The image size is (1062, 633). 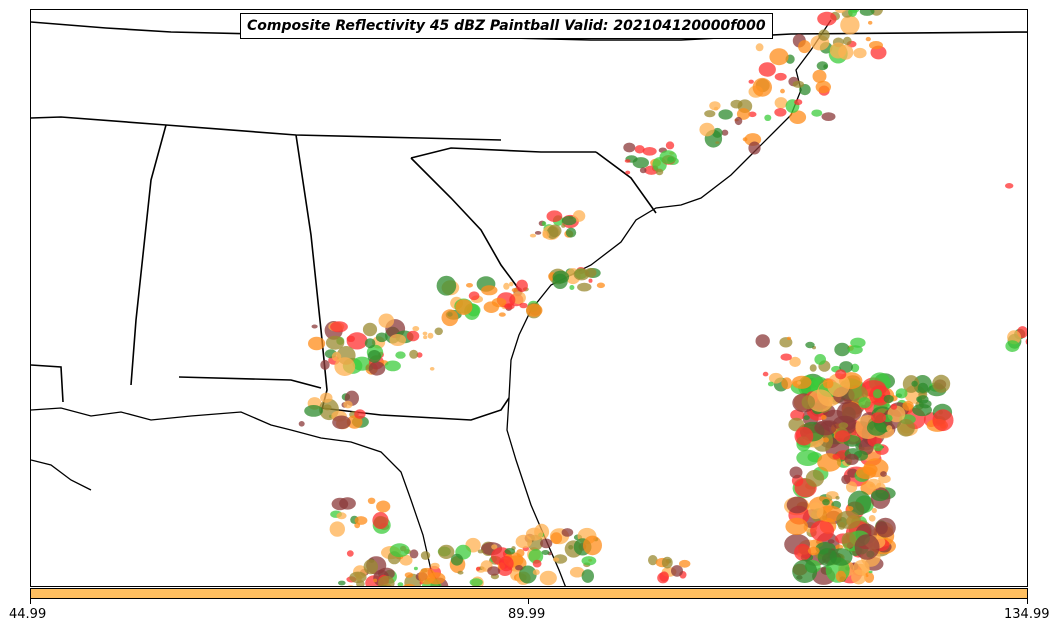 I want to click on colorbar, so click(x=529, y=593).